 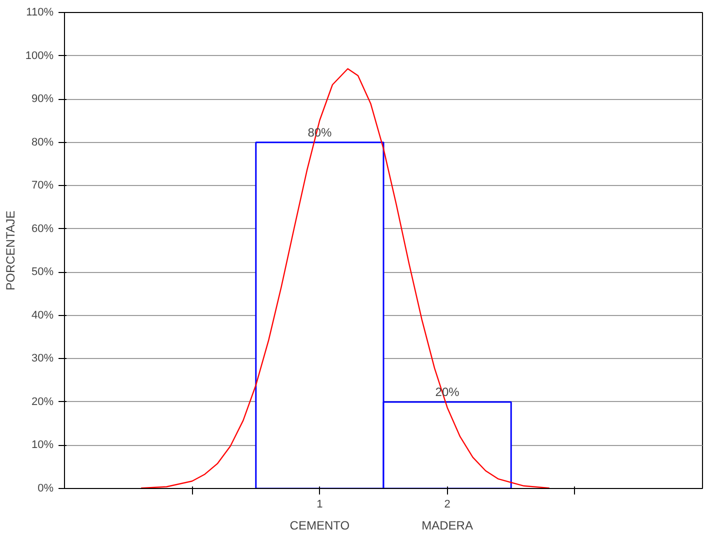 I want to click on y-tick-label: 20%, so click(x=42, y=402).